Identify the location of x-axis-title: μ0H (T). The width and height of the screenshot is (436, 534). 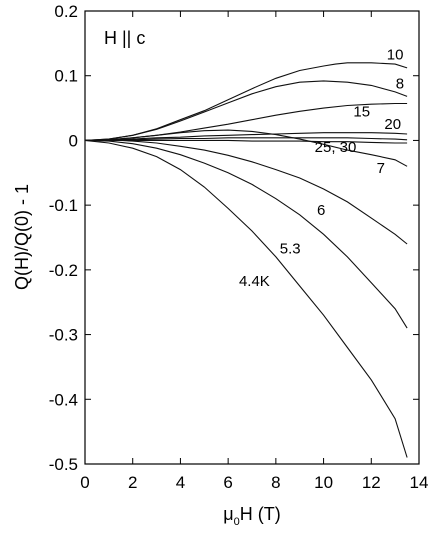
(251, 516).